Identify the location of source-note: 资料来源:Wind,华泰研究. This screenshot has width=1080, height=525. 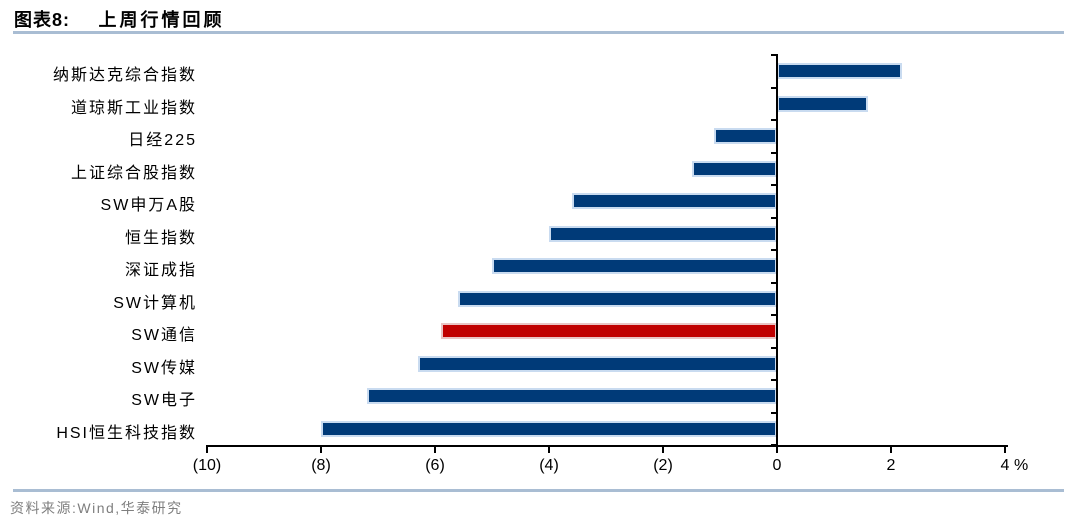
(96, 508).